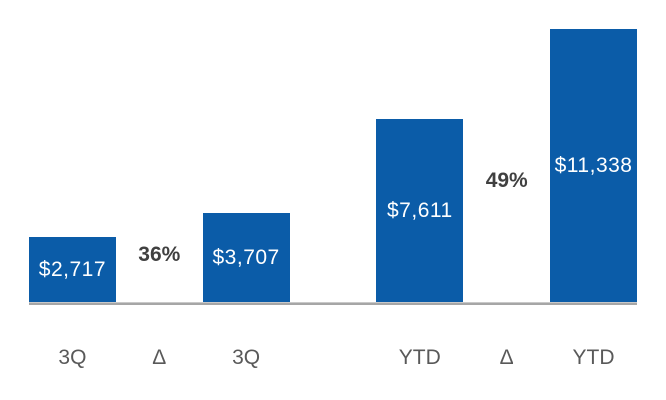 The height and width of the screenshot is (400, 666). I want to click on bar-ytd-2020: $7,611, so click(420, 210).